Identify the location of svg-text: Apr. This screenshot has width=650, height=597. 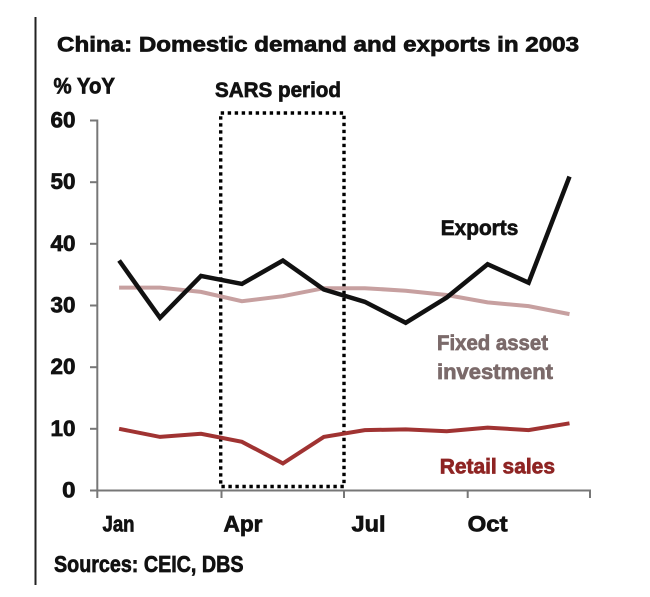
(243, 524).